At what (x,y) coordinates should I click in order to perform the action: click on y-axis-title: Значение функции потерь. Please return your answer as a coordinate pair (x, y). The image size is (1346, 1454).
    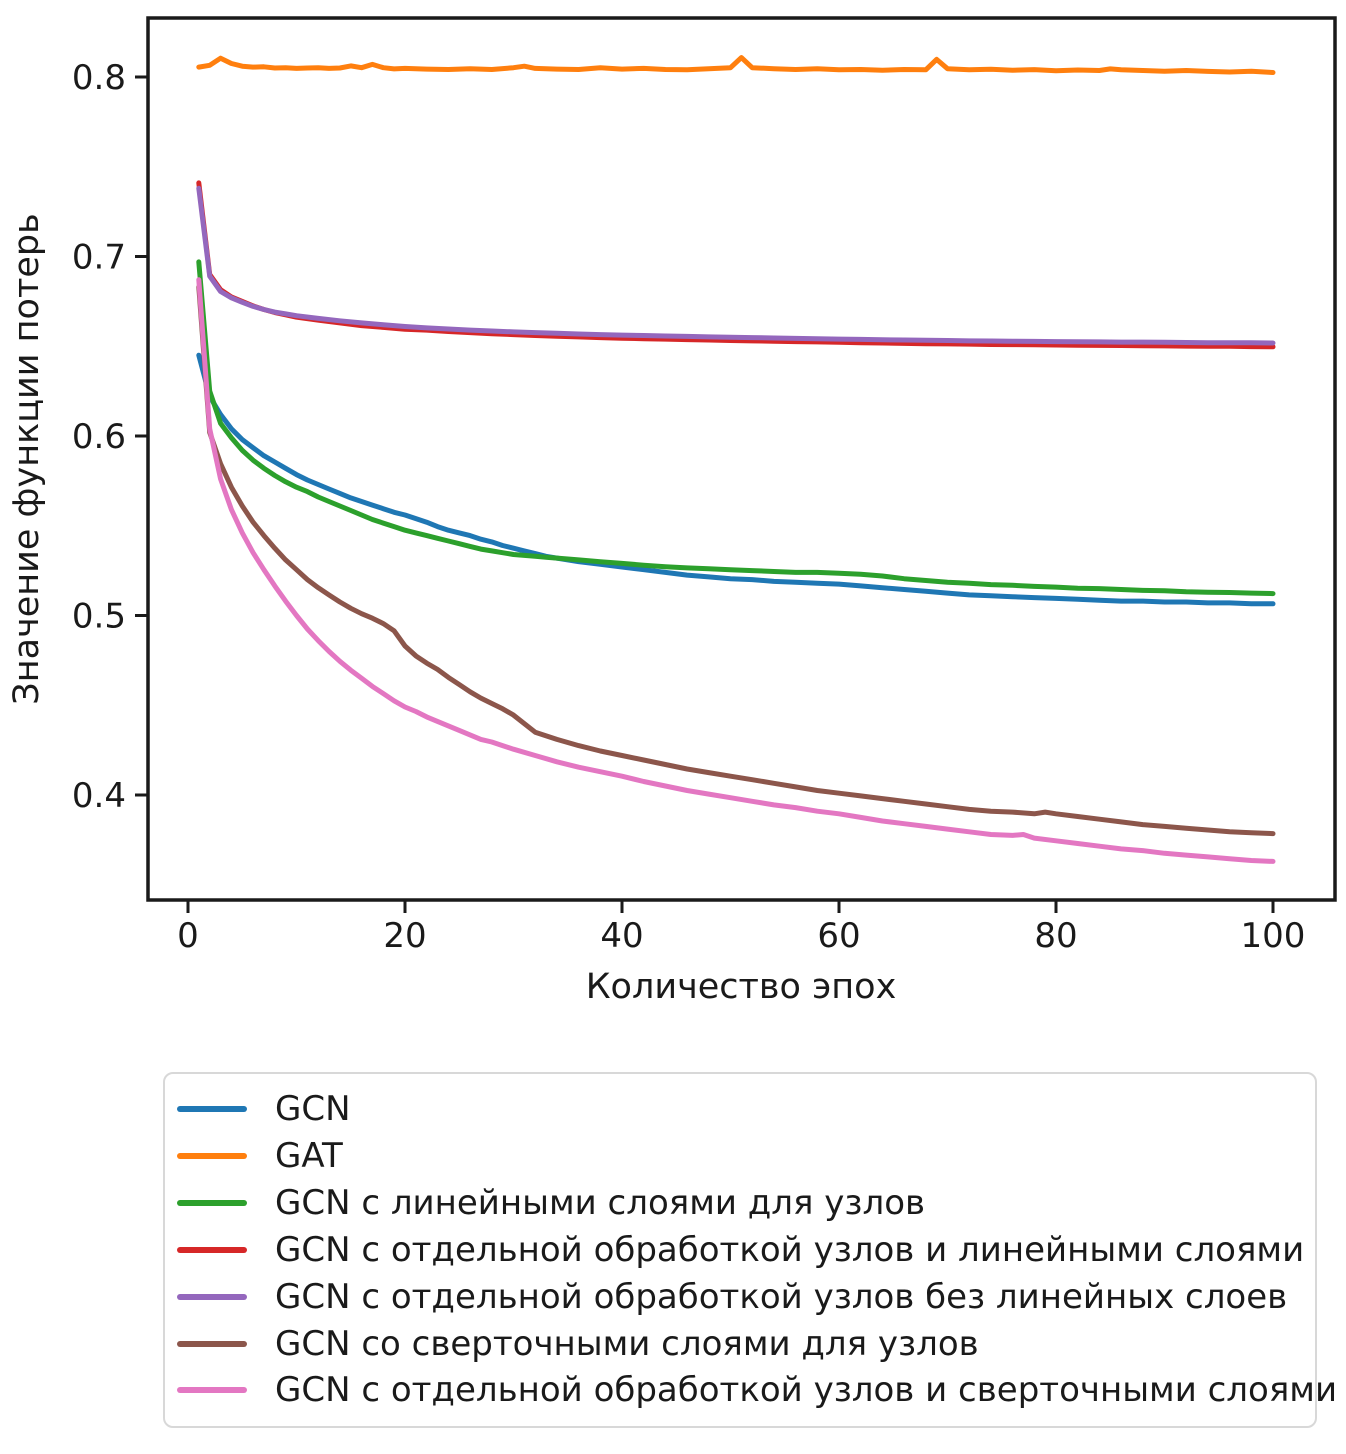
    Looking at the image, I should click on (27, 458).